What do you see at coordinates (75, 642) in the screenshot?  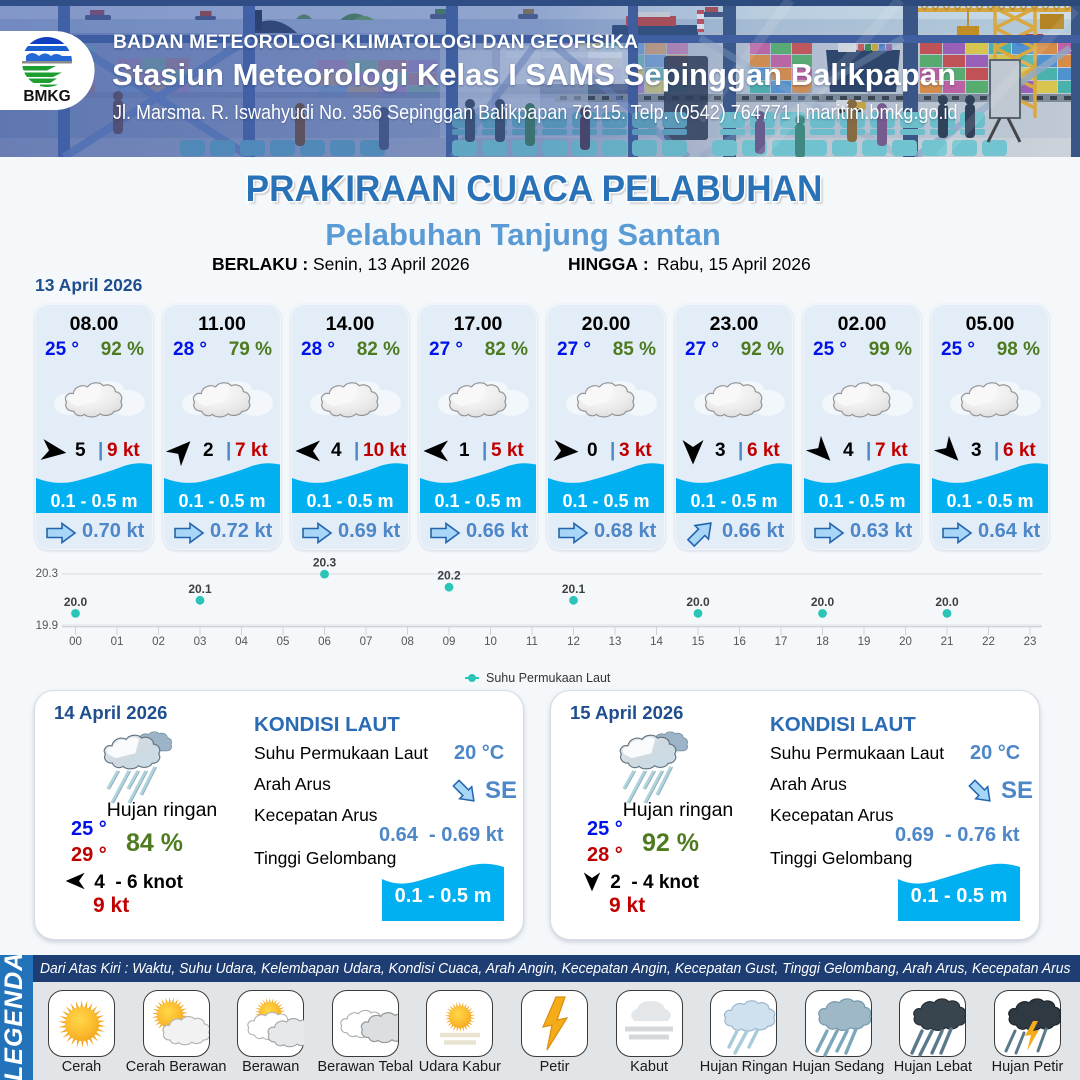 I see `svg-text: 00` at bounding box center [75, 642].